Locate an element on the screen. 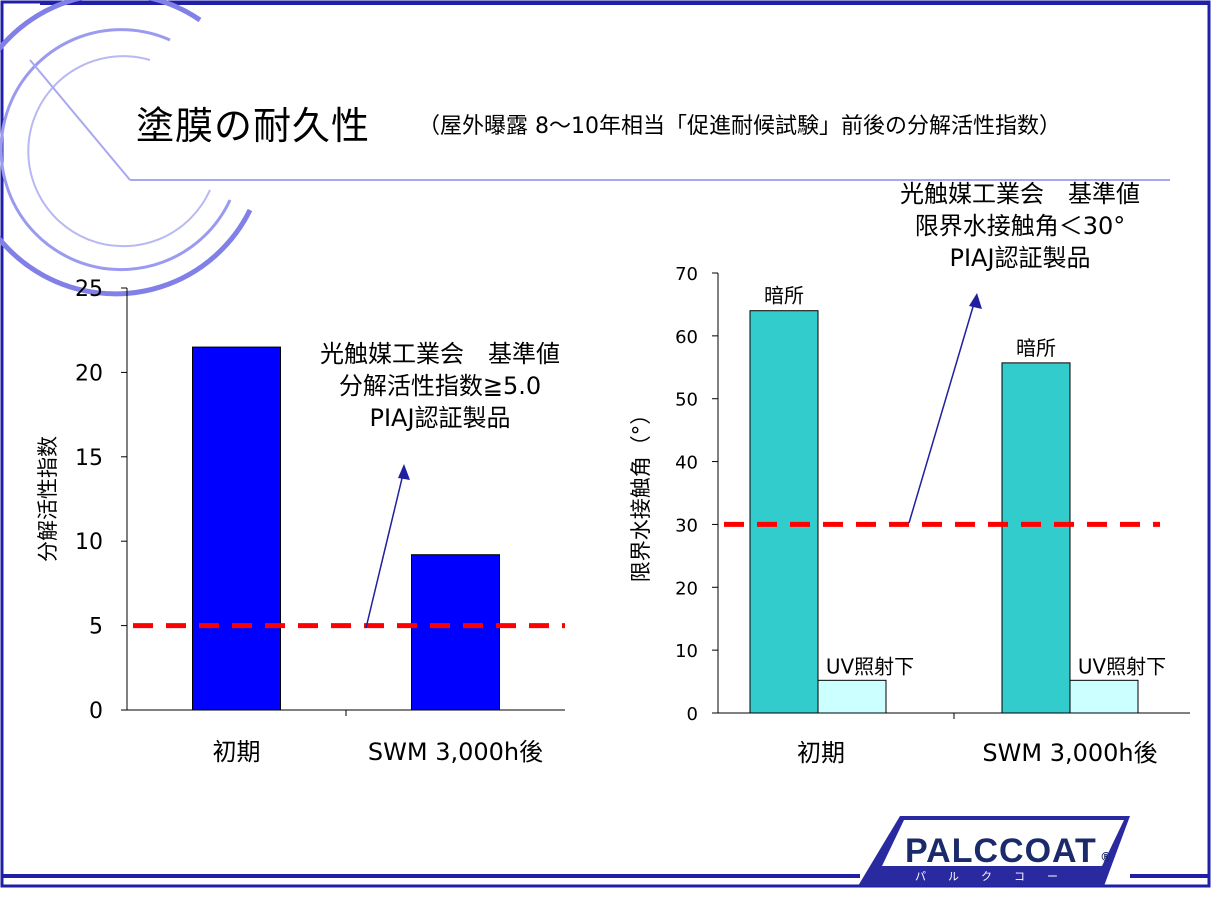  annotation-line: 分解活性指数≧5.0 is located at coordinates (440, 386).